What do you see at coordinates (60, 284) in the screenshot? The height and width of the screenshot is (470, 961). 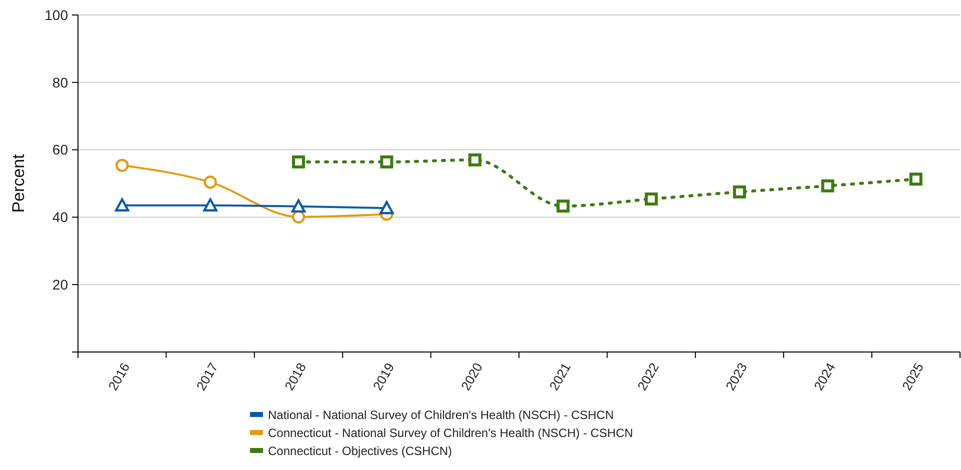 I see `y-tick-label: 20` at bounding box center [60, 284].